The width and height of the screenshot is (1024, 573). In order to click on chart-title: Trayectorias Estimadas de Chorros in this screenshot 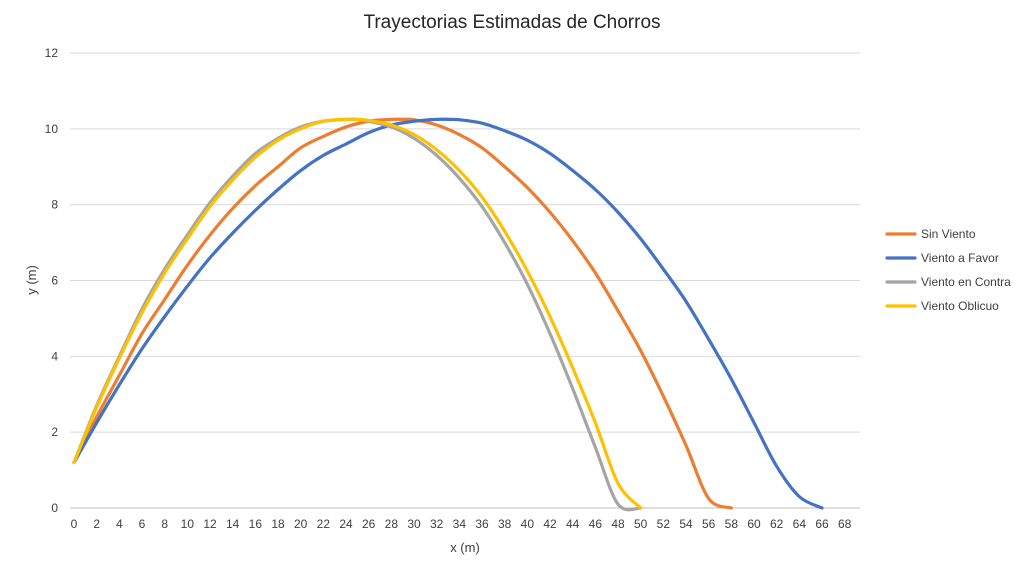, I will do `click(511, 22)`.